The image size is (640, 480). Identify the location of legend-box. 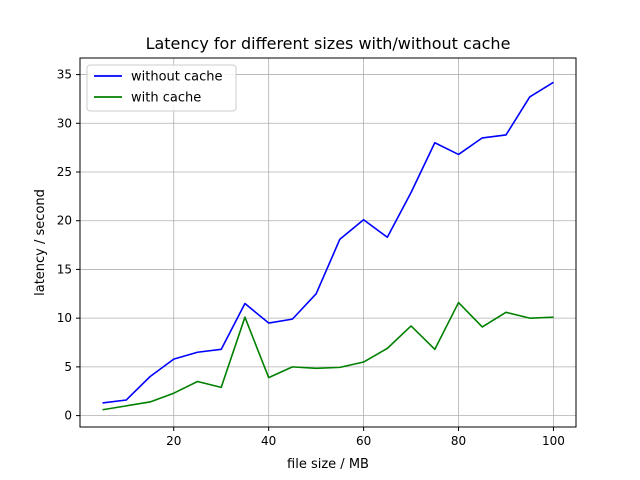
(161, 88).